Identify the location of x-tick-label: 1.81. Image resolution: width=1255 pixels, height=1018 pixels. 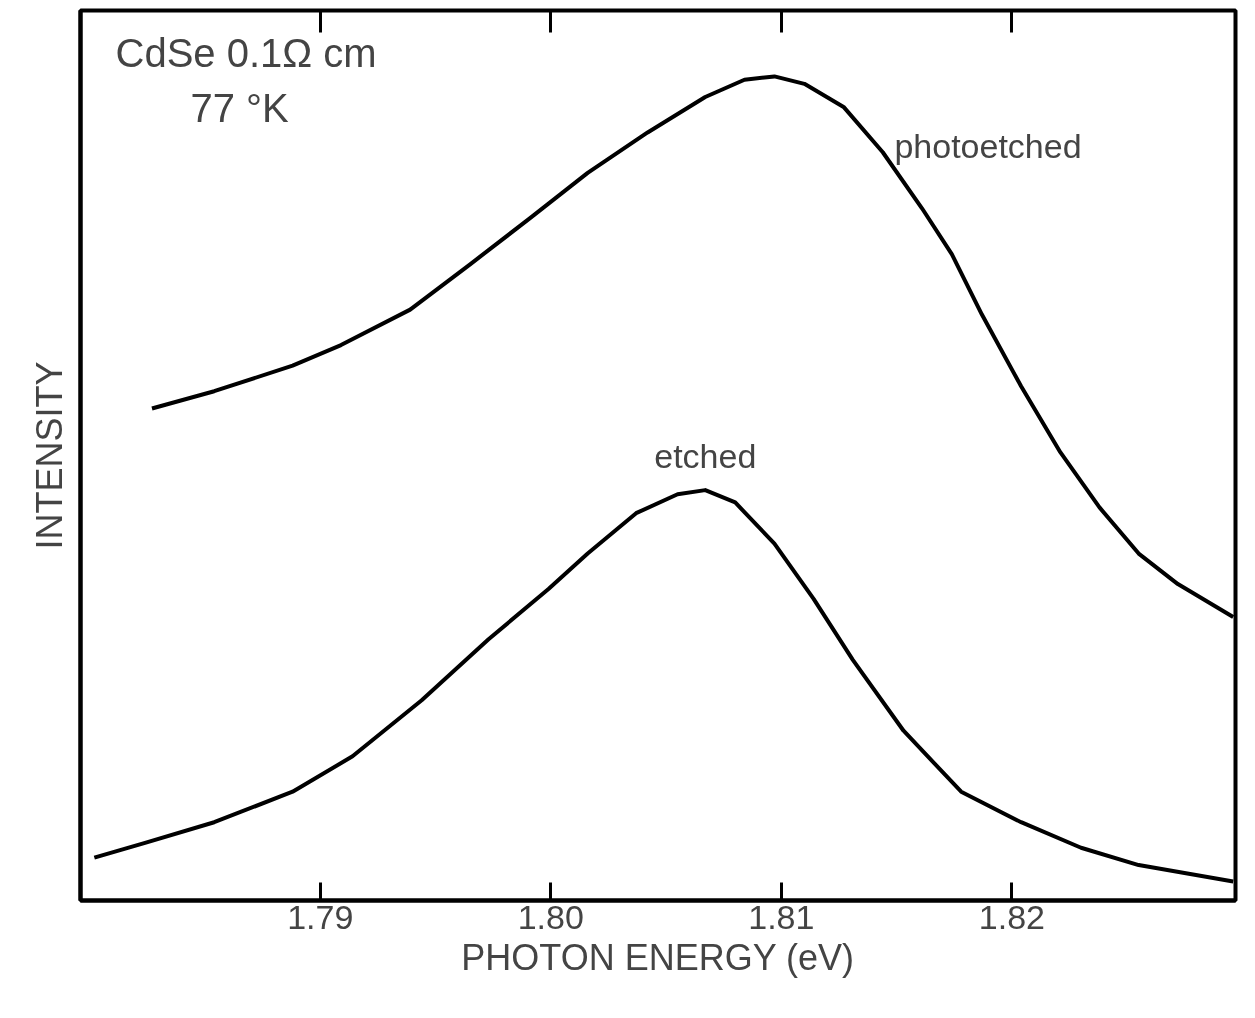
(781, 916).